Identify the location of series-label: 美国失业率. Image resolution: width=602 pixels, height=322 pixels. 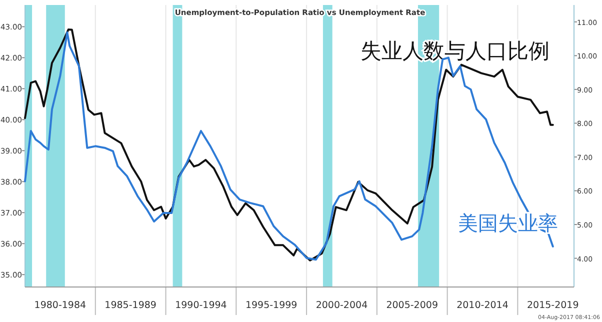
(508, 223).